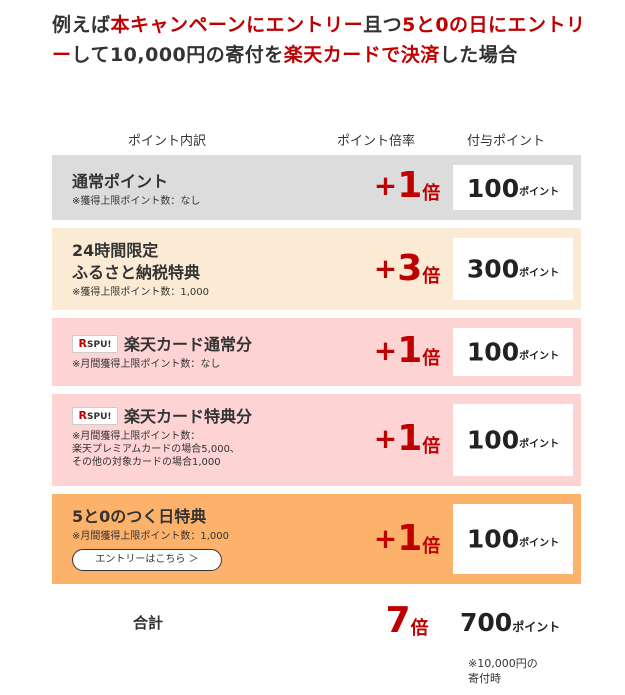  What do you see at coordinates (361, 55) in the screenshot?
I see `headline-highlight: 楽天カードで決済` at bounding box center [361, 55].